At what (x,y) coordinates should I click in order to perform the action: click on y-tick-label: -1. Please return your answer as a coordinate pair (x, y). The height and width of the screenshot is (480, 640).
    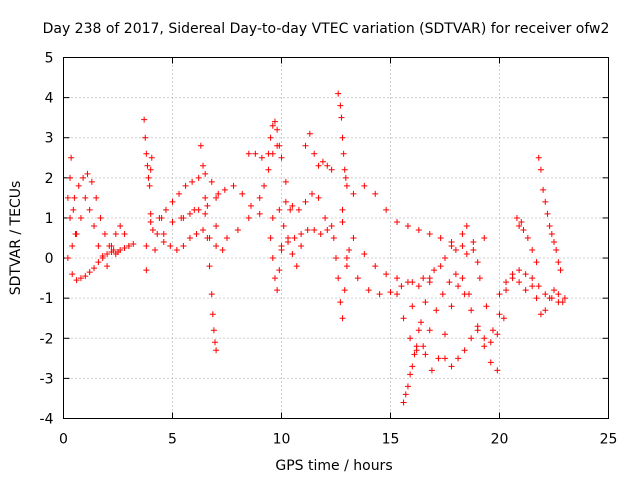
    Looking at the image, I should click on (47, 299).